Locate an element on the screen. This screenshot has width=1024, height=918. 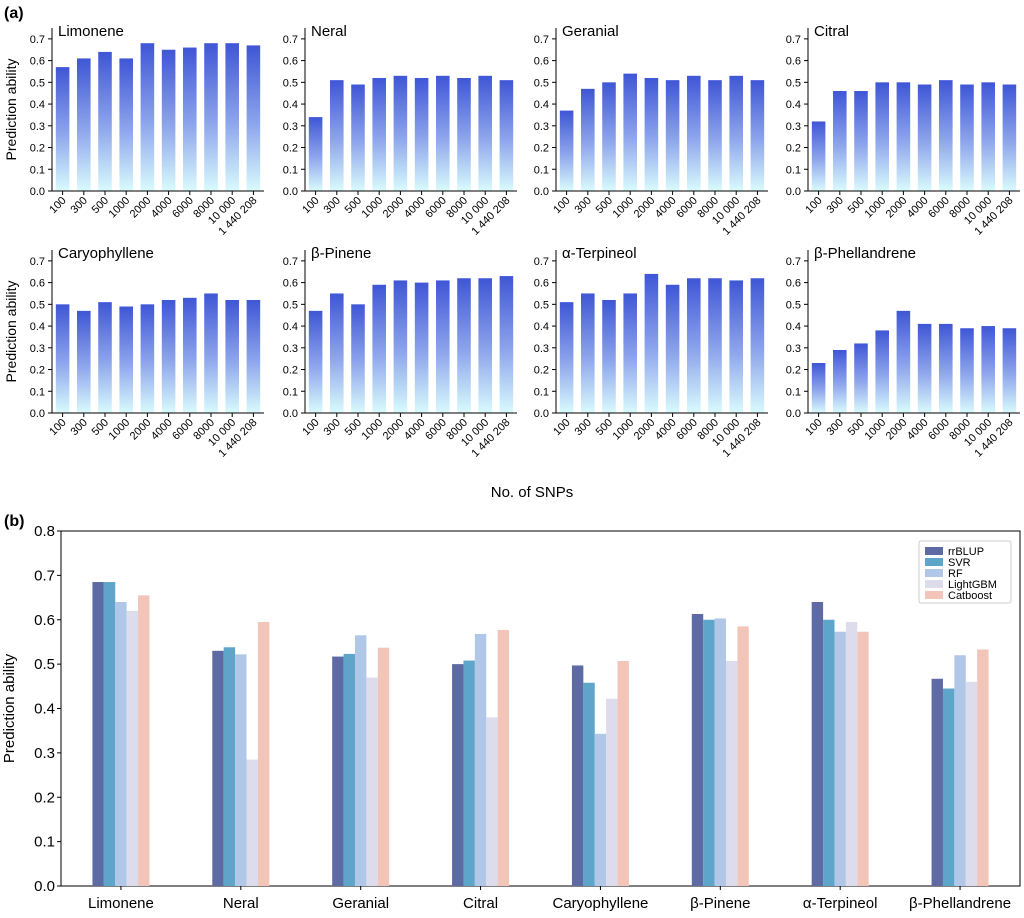
x-tick-label: Limonene is located at coordinates (121, 903).